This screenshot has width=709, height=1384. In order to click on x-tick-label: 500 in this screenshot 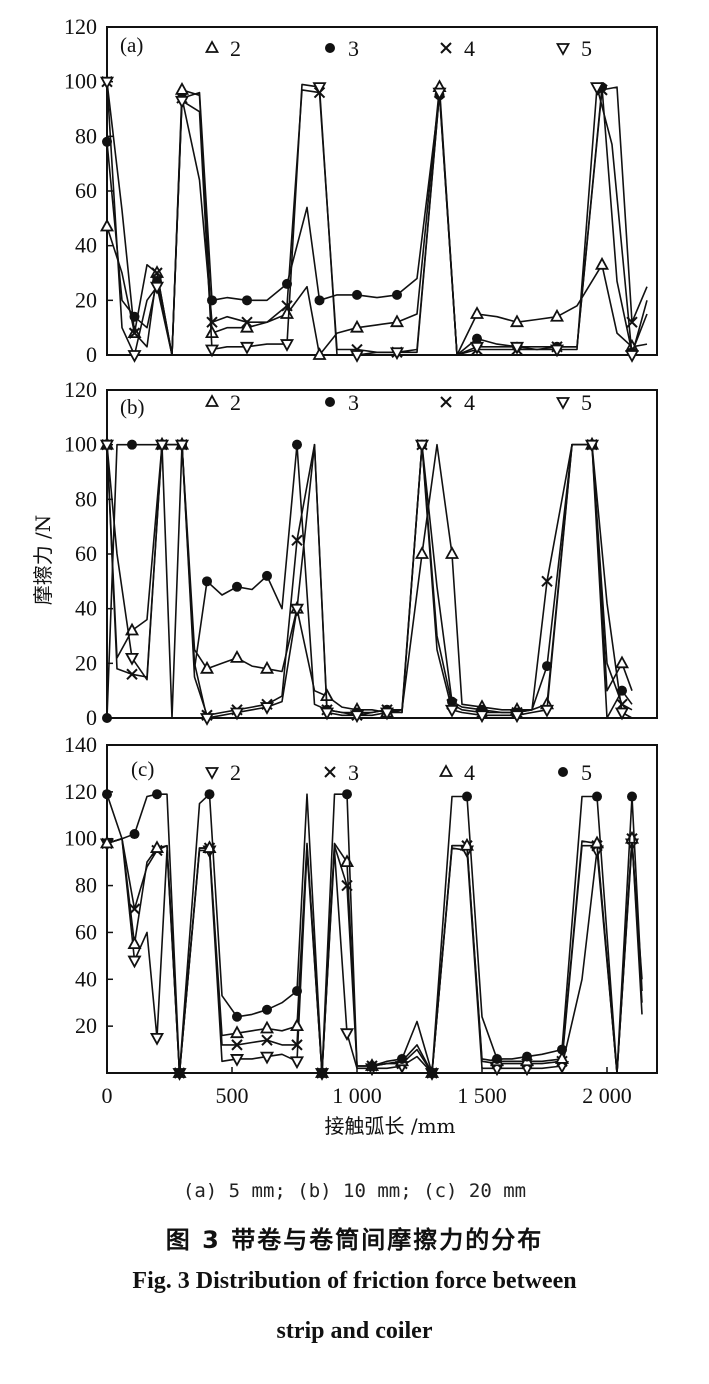, I will do `click(232, 1095)`.